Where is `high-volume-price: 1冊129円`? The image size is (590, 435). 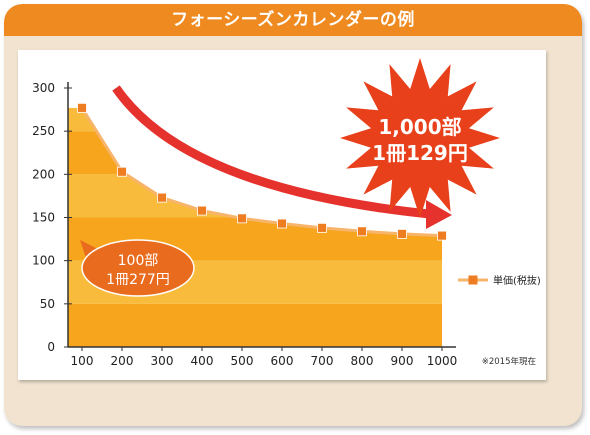 high-volume-price: 1冊129円 is located at coordinates (420, 153).